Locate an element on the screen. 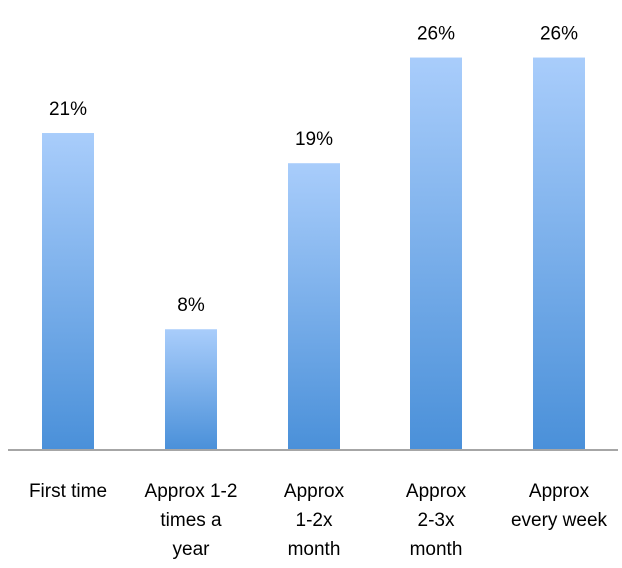 The image size is (622, 568). x-tick-label: Approx 2-3x month is located at coordinates (436, 520).